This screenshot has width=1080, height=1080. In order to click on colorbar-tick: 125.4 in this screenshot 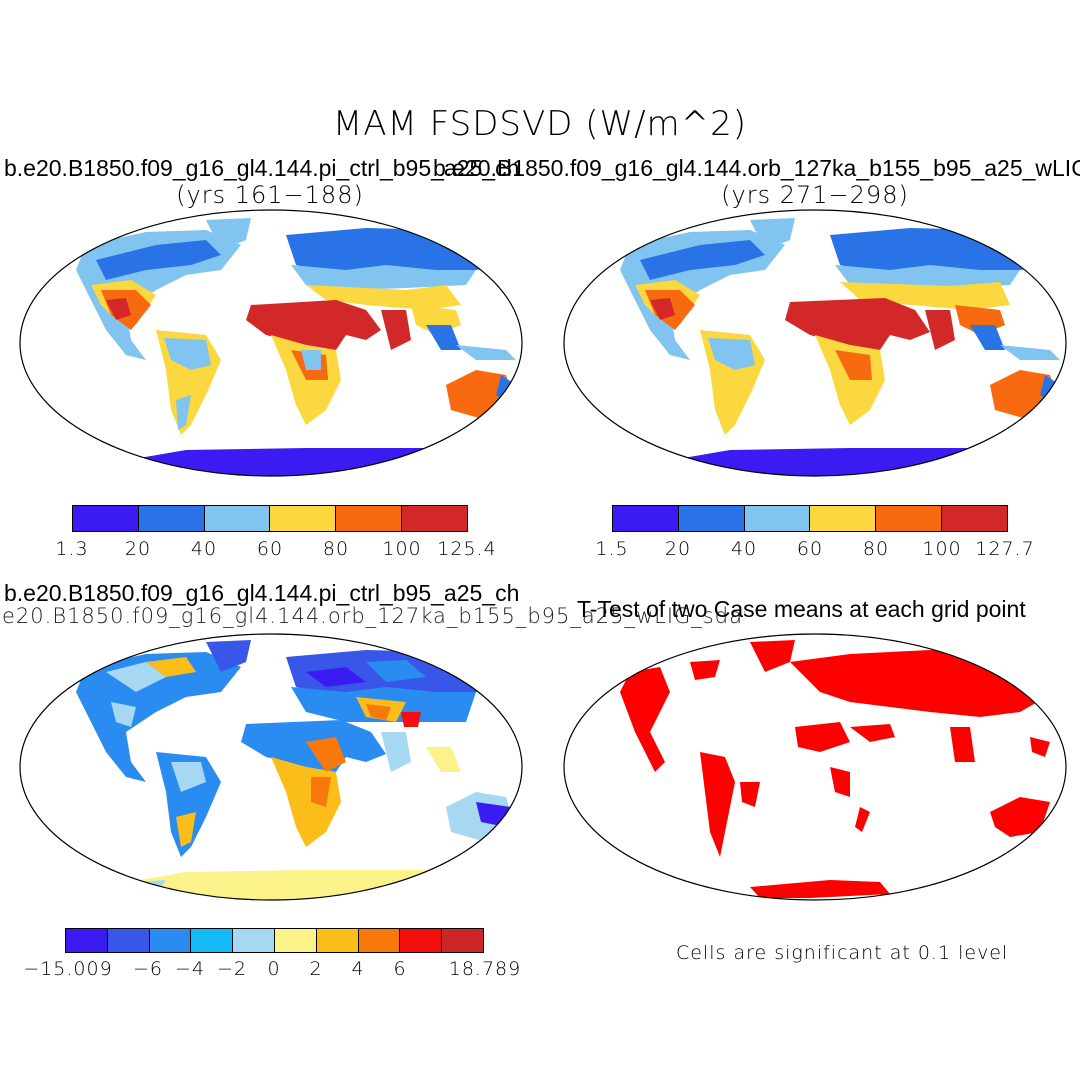, I will do `click(467, 549)`.